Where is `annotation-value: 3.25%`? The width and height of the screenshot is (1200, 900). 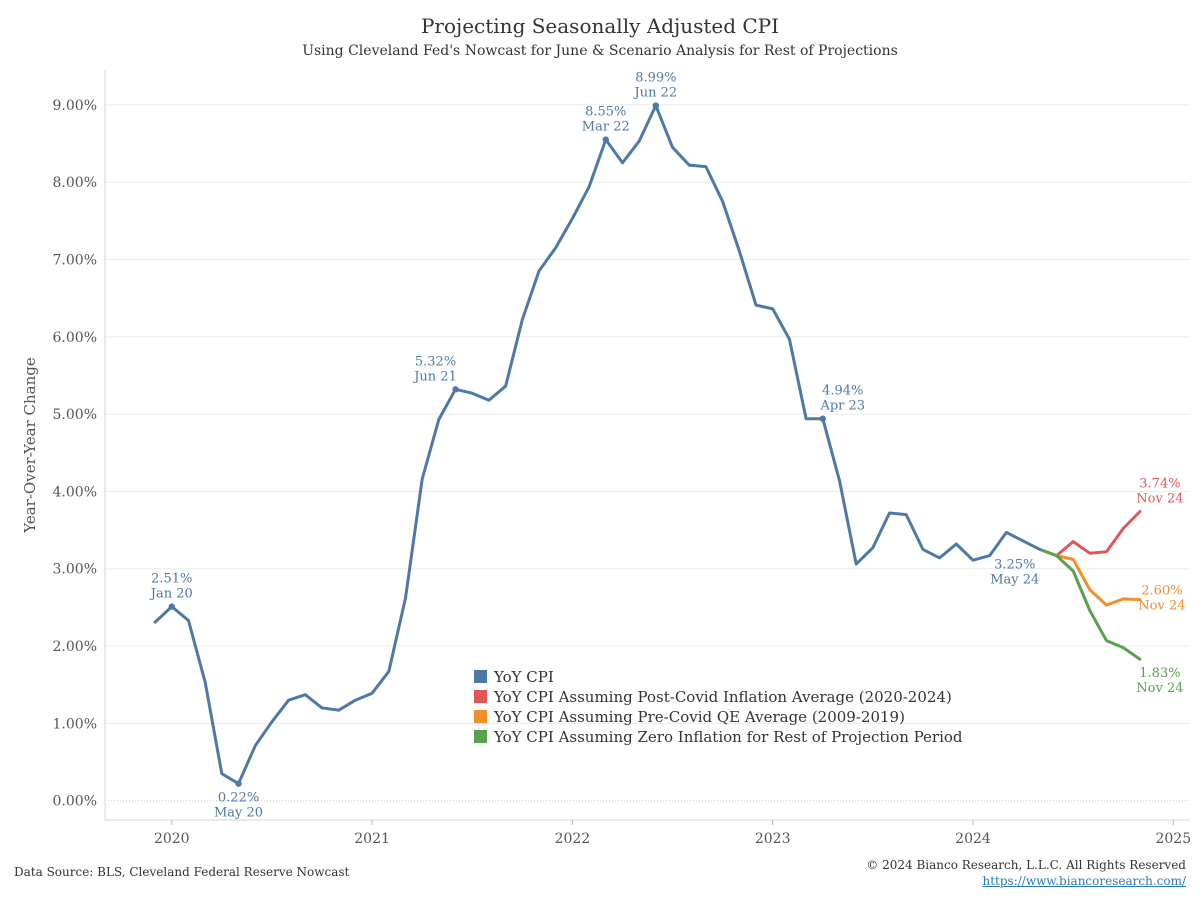 annotation-value: 3.25% is located at coordinates (1014, 564).